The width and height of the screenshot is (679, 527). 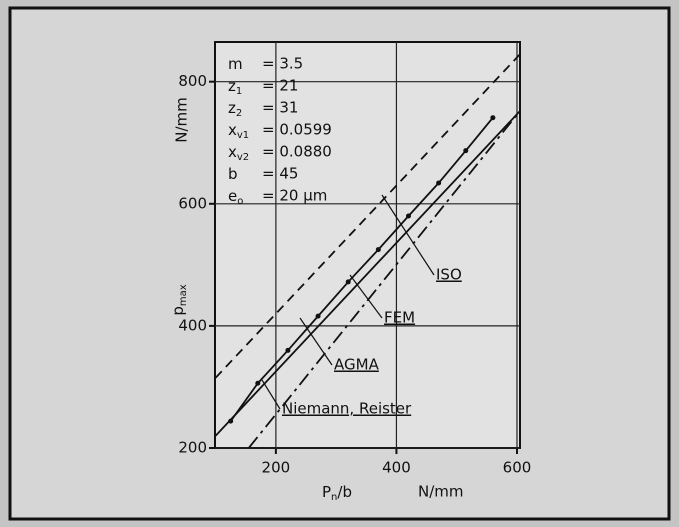 I want to click on x-axis-label: Pn/b, so click(x=337, y=493).